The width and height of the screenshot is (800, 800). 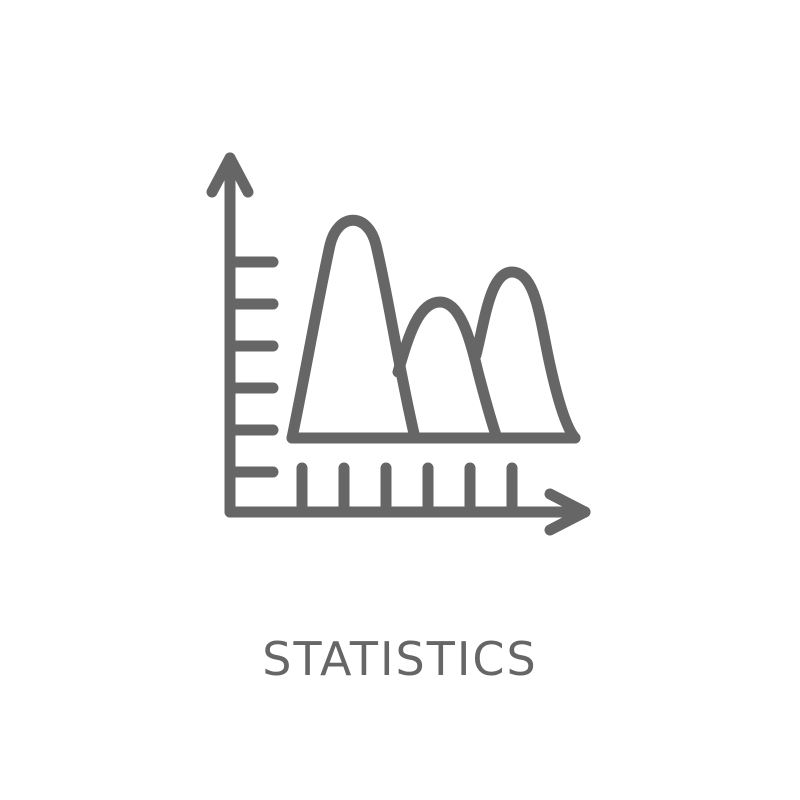 What do you see at coordinates (433, 329) in the screenshot?
I see `distribution-peaks` at bounding box center [433, 329].